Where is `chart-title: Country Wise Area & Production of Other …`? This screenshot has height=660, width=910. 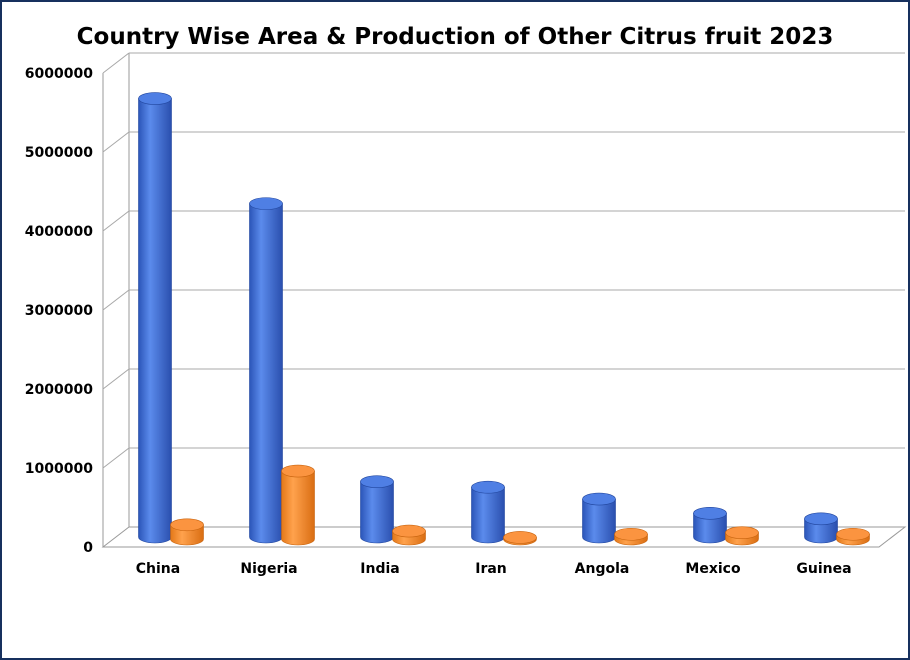 chart-title: Country Wise Area & Production of Other … is located at coordinates (455, 37).